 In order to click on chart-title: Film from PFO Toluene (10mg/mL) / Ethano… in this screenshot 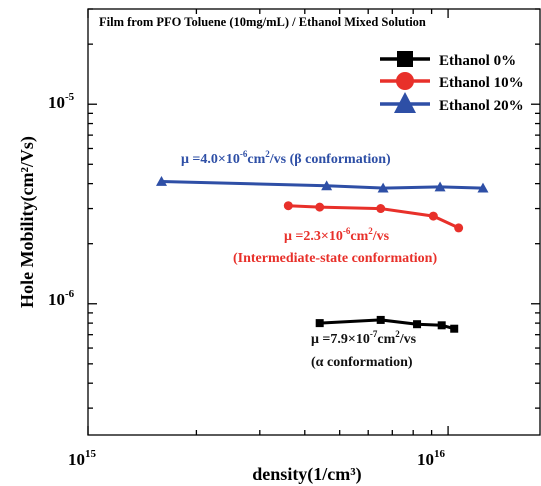, I will do `click(262, 22)`.